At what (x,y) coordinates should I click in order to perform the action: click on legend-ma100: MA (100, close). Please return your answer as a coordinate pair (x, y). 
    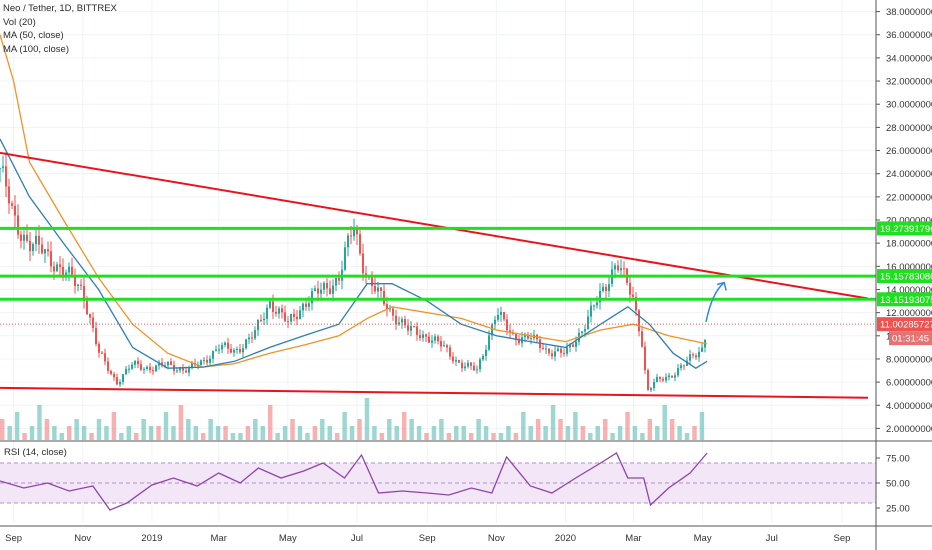
    Looking at the image, I should click on (36, 49).